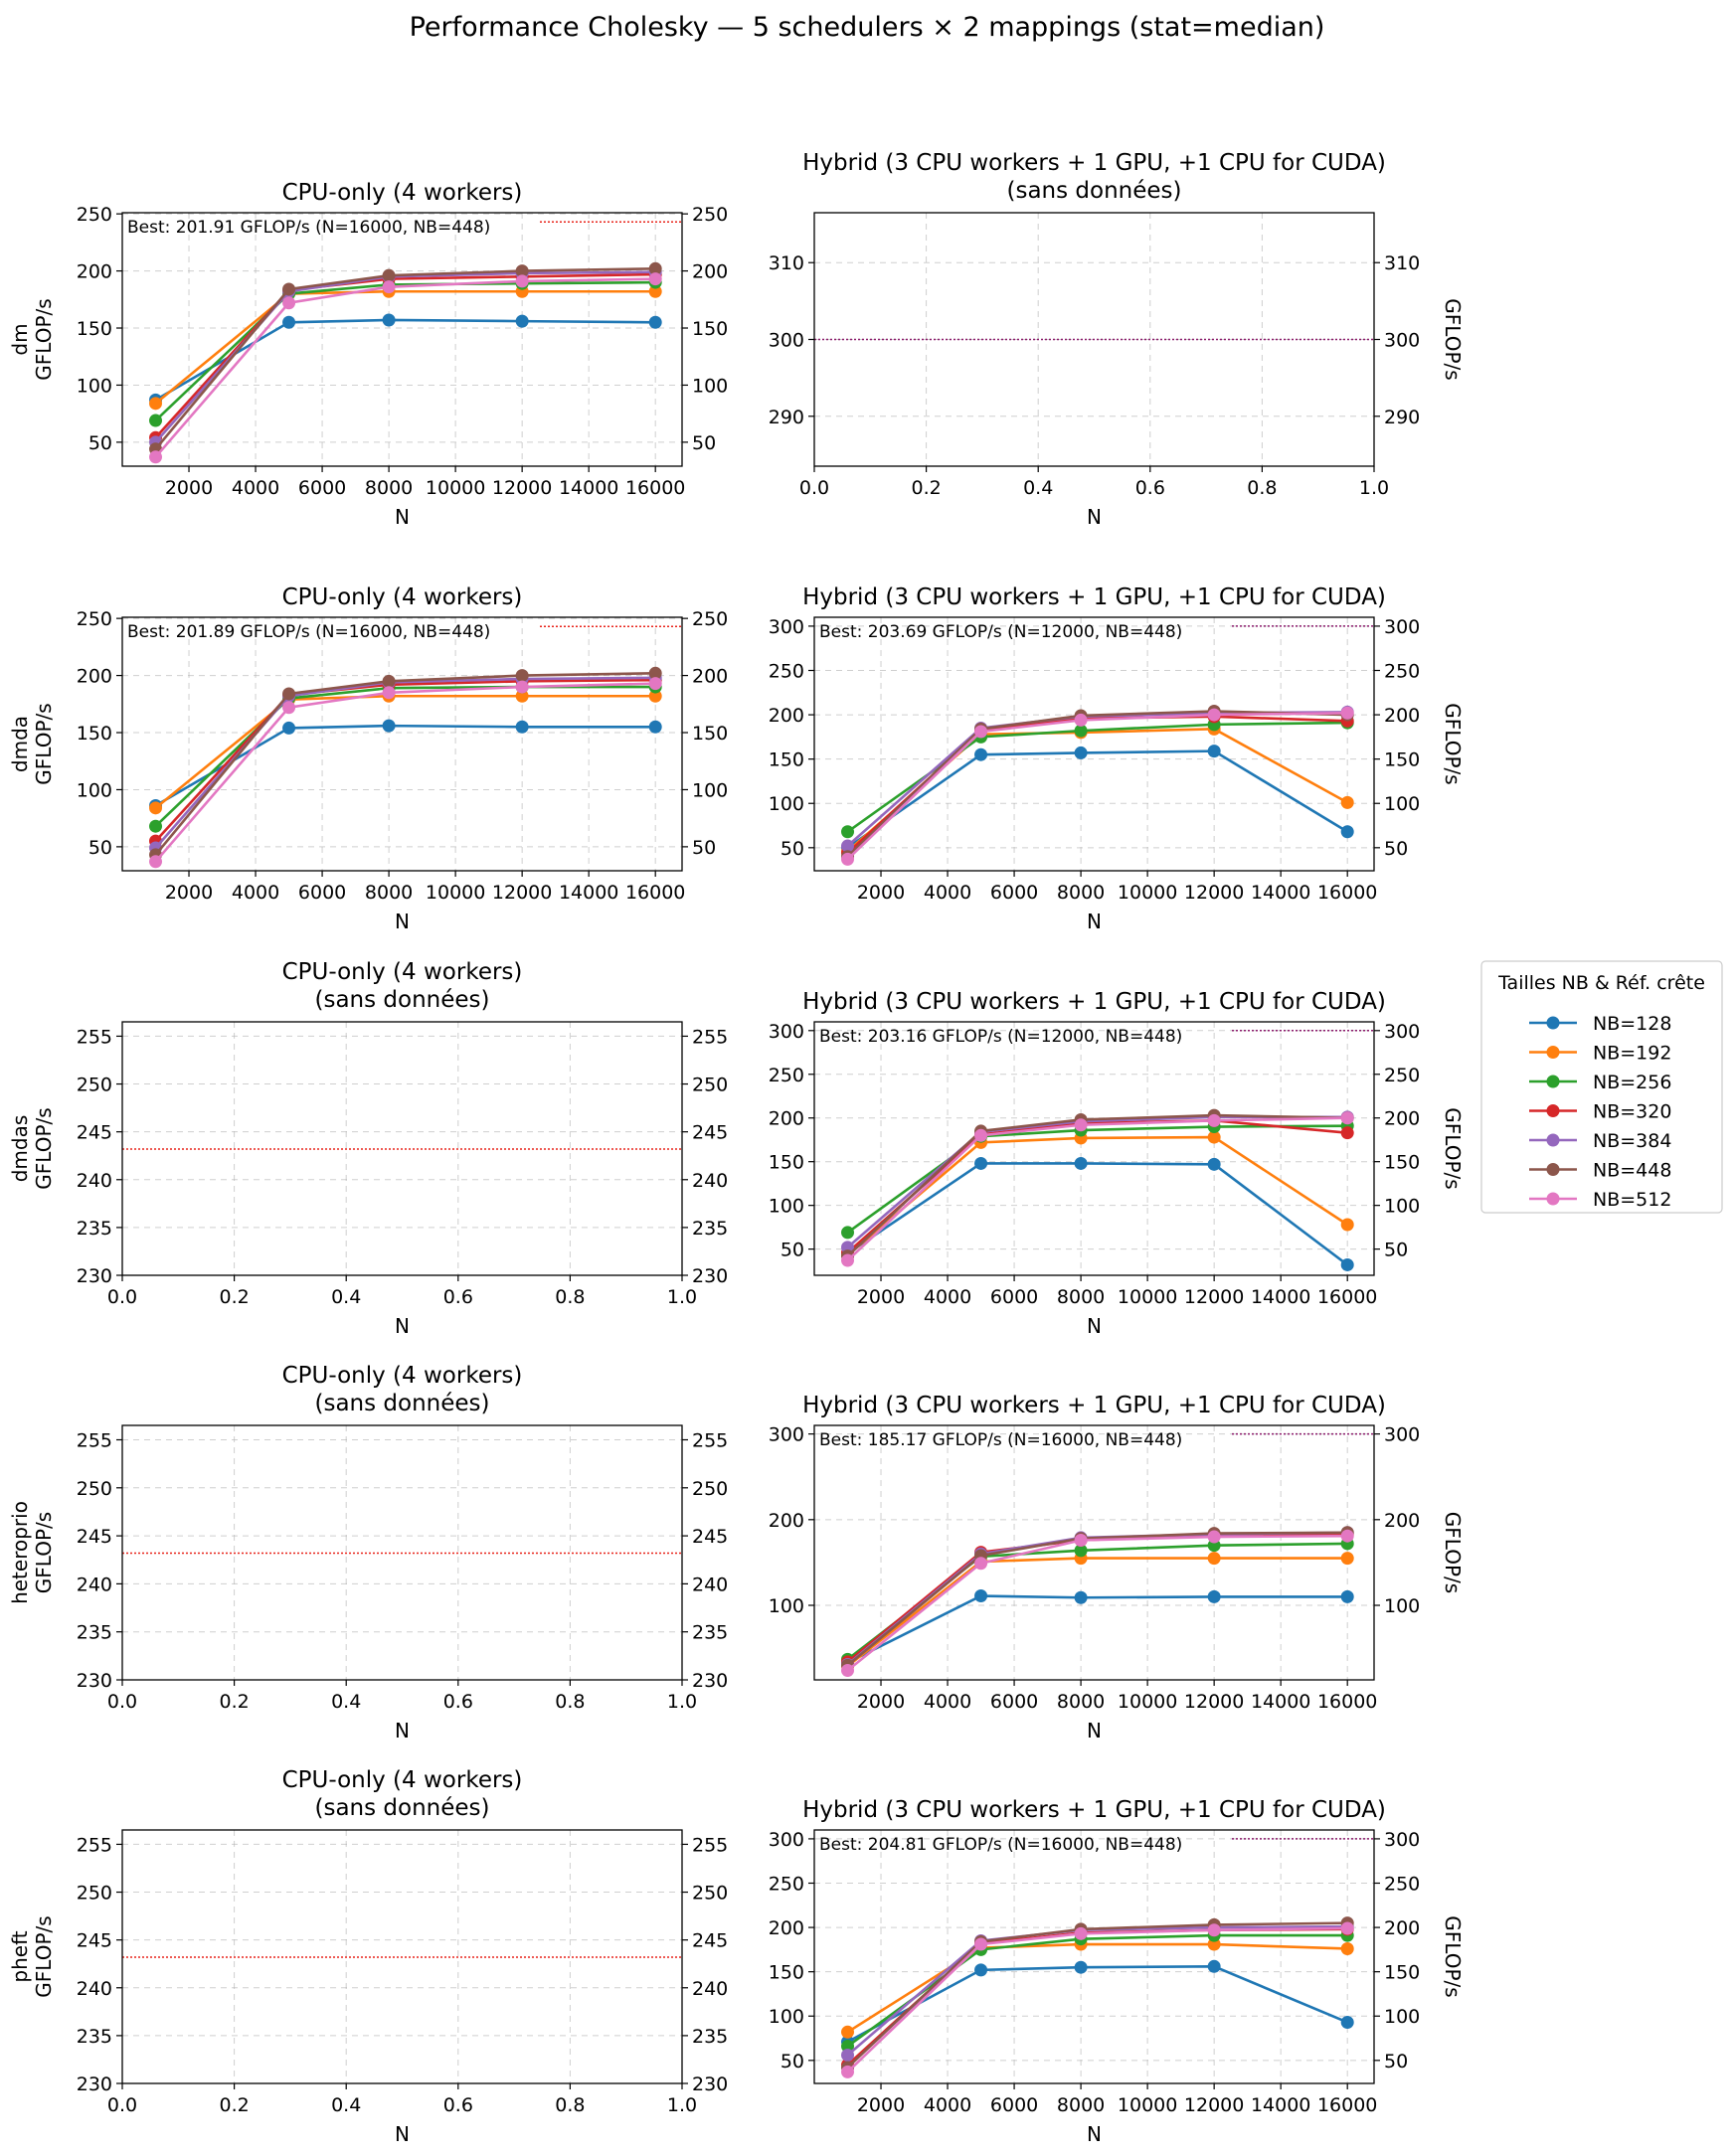  I want to click on scheduler-label: dm, so click(20, 339).